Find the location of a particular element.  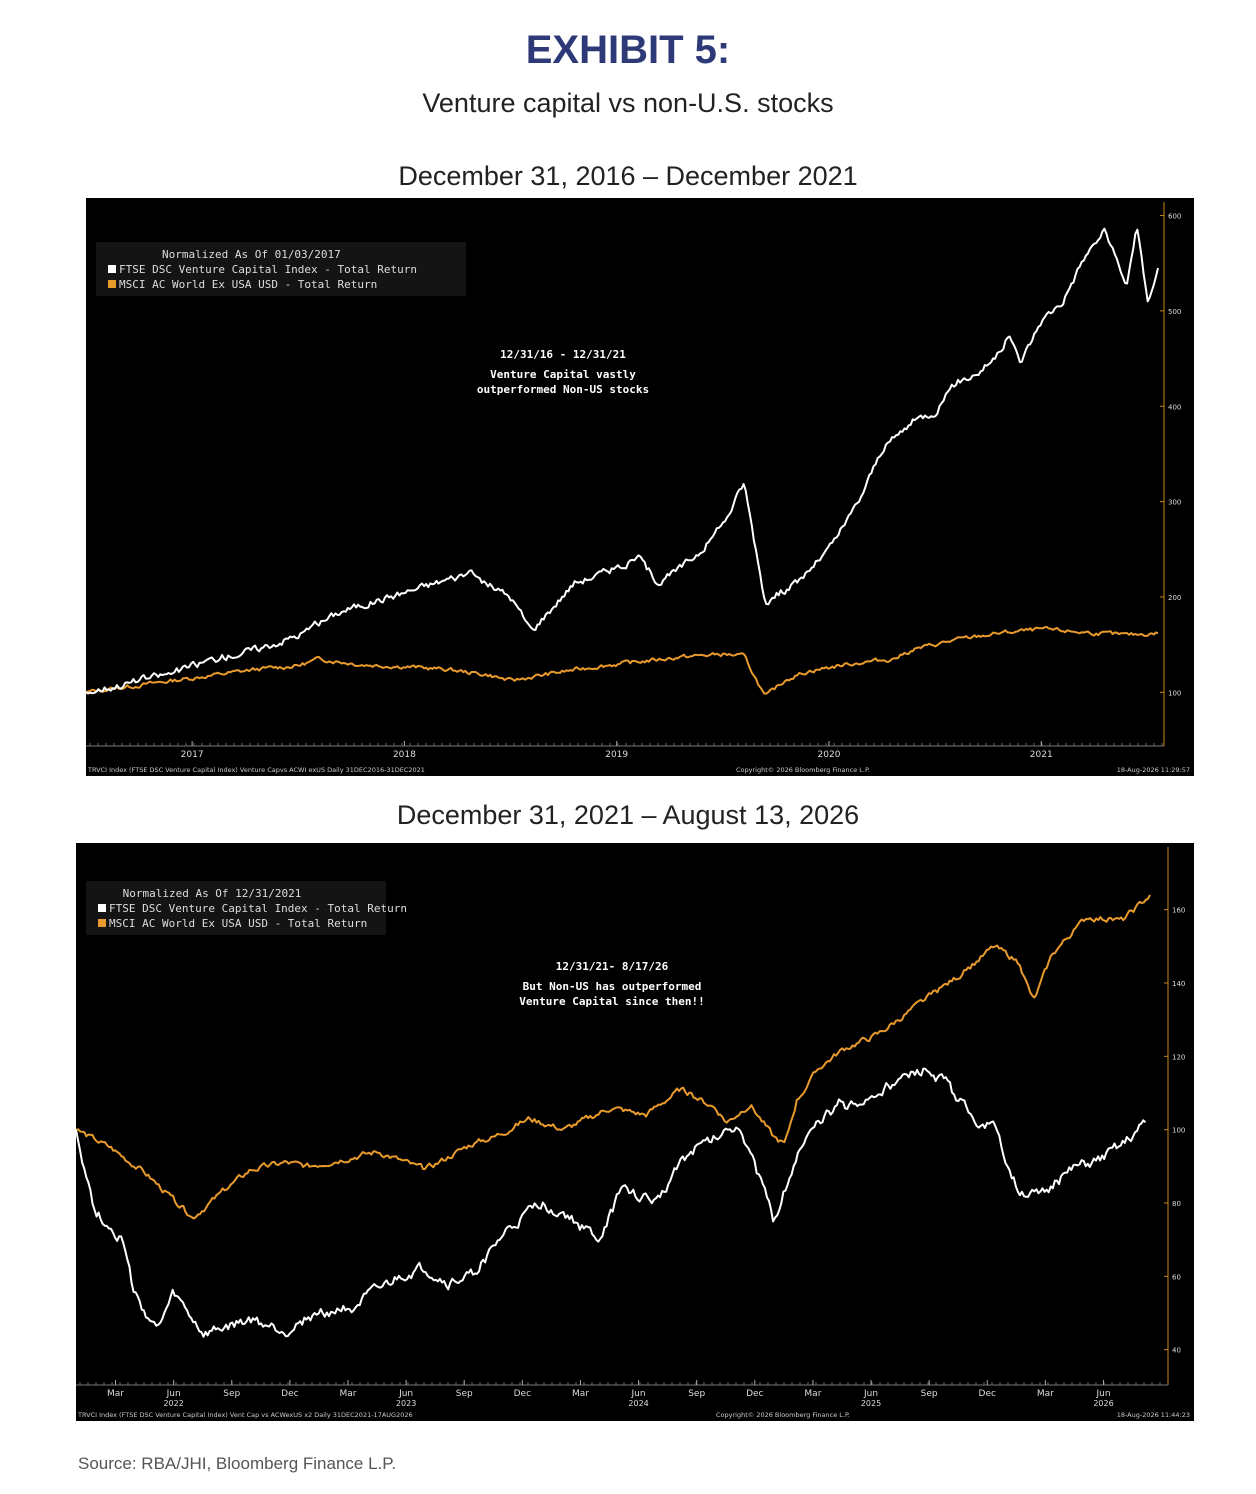

exhibit-subtitle: Venture capital vs non-U.S. stocks is located at coordinates (628, 103).